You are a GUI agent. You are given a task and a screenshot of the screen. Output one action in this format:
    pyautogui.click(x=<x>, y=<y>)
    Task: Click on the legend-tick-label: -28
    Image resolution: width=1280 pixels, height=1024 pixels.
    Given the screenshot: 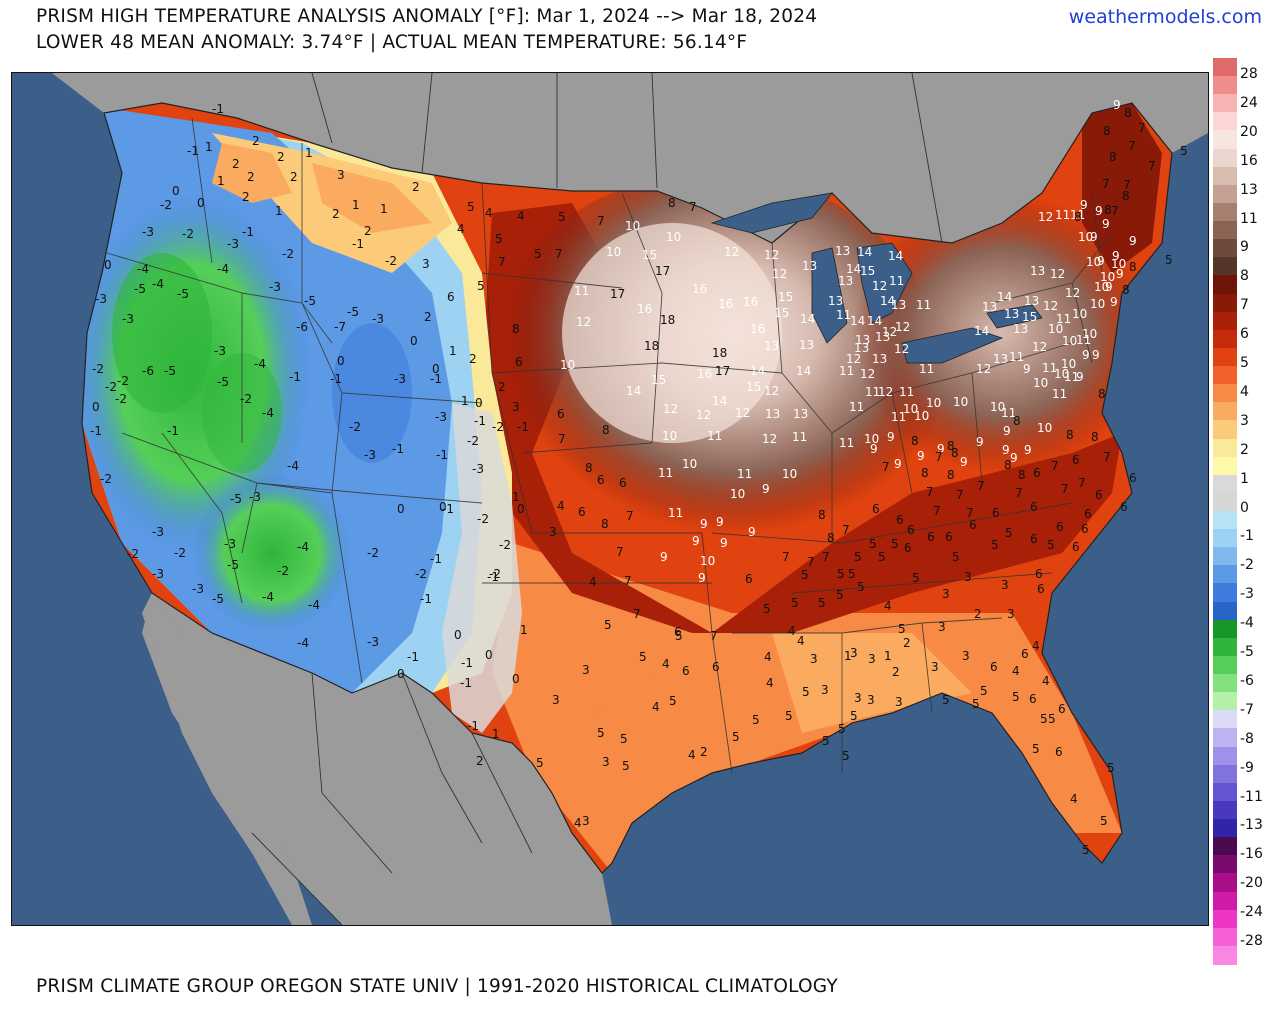 What is the action you would take?
    pyautogui.click(x=1251, y=941)
    